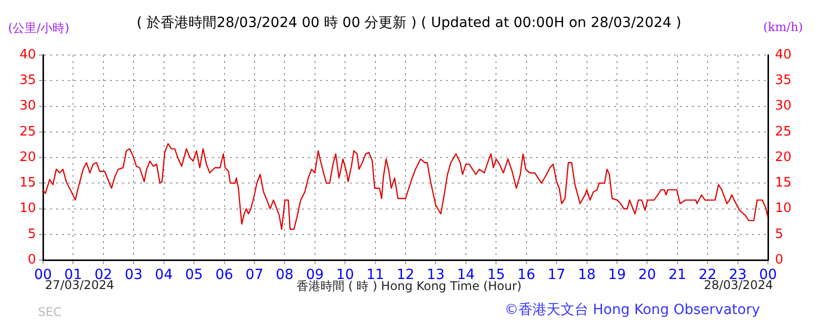  What do you see at coordinates (632, 310) in the screenshot?
I see `text: ©香港天文台 Hong Kong Observatory` at bounding box center [632, 310].